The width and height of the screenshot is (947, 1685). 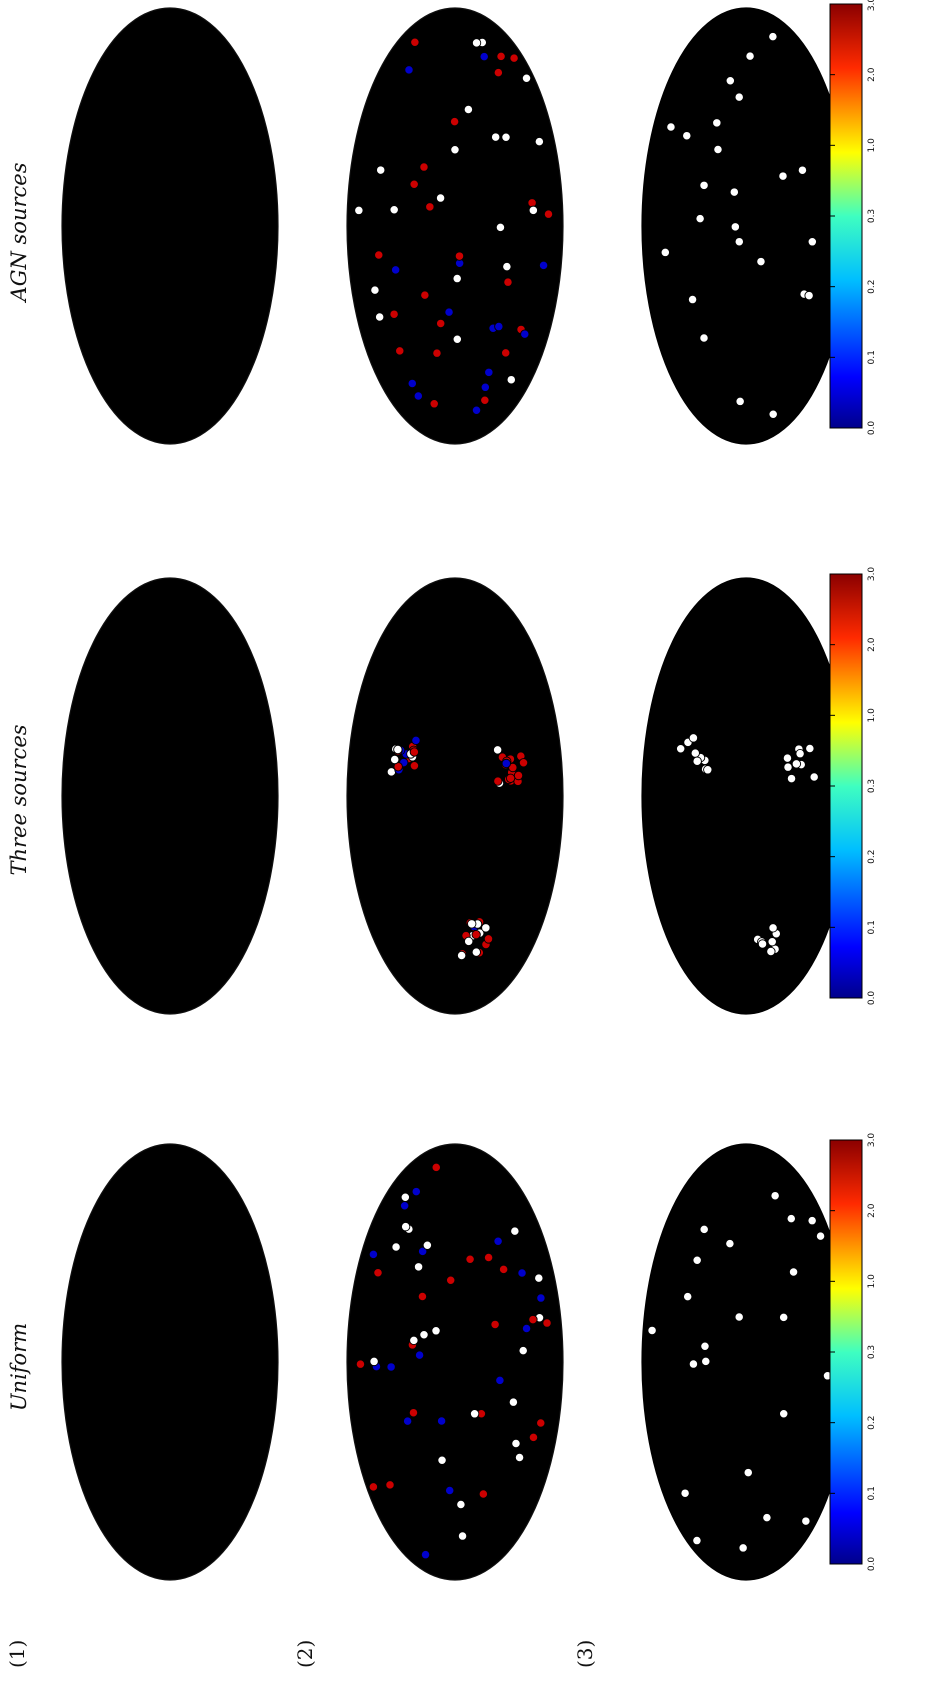 What do you see at coordinates (872, 1493) in the screenshot?
I see `colorbar-tick-label: 0.1` at bounding box center [872, 1493].